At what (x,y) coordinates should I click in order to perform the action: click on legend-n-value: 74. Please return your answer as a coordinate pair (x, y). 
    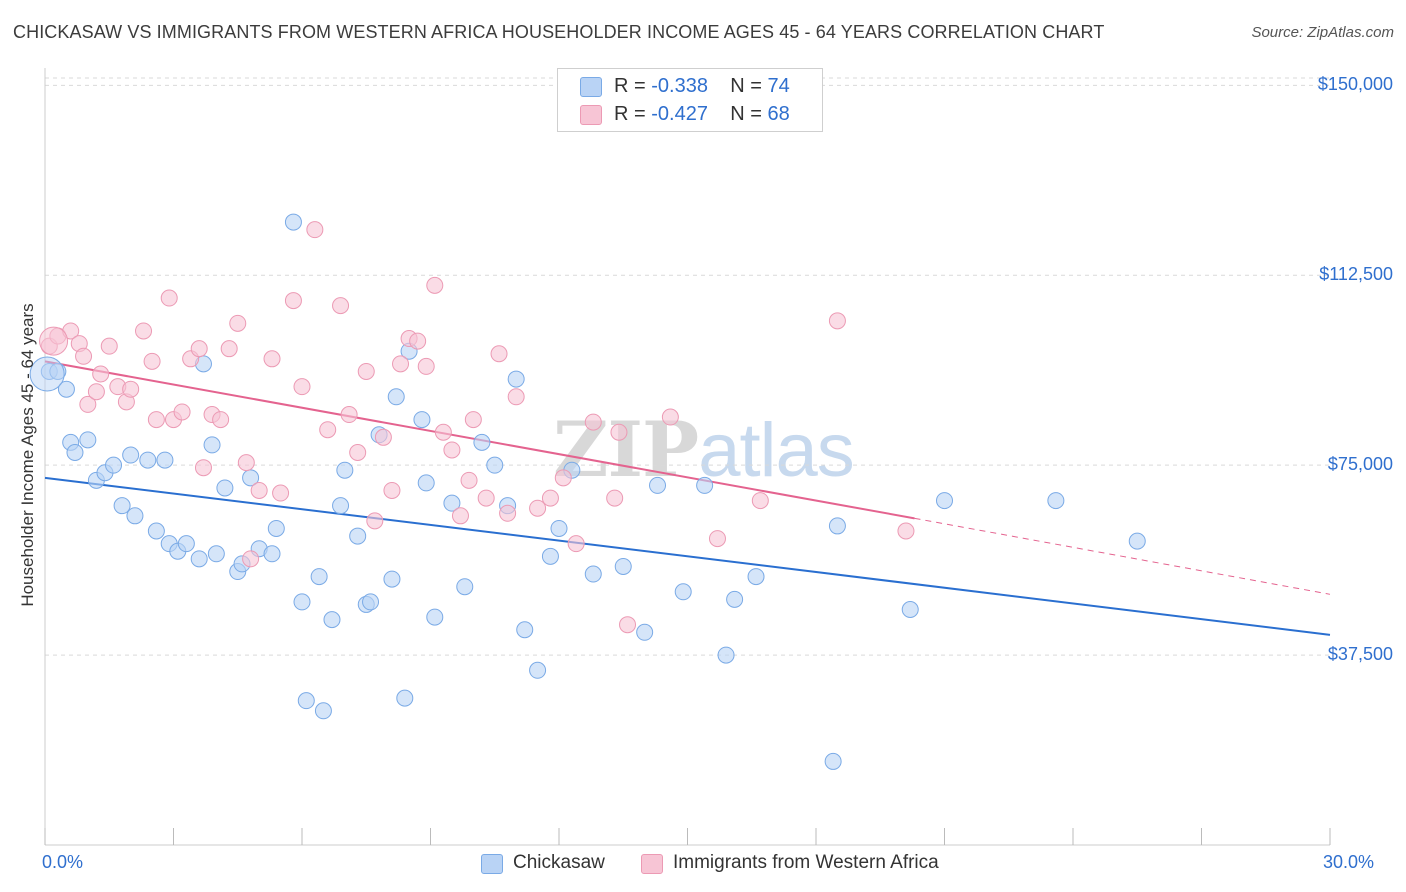
    Looking at the image, I should click on (778, 86).